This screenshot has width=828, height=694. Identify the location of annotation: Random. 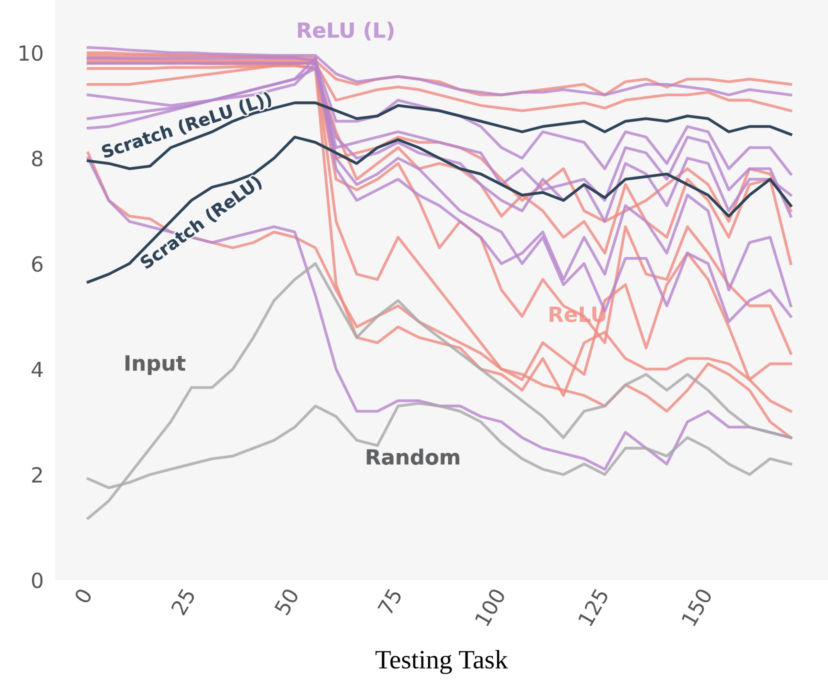
(413, 456).